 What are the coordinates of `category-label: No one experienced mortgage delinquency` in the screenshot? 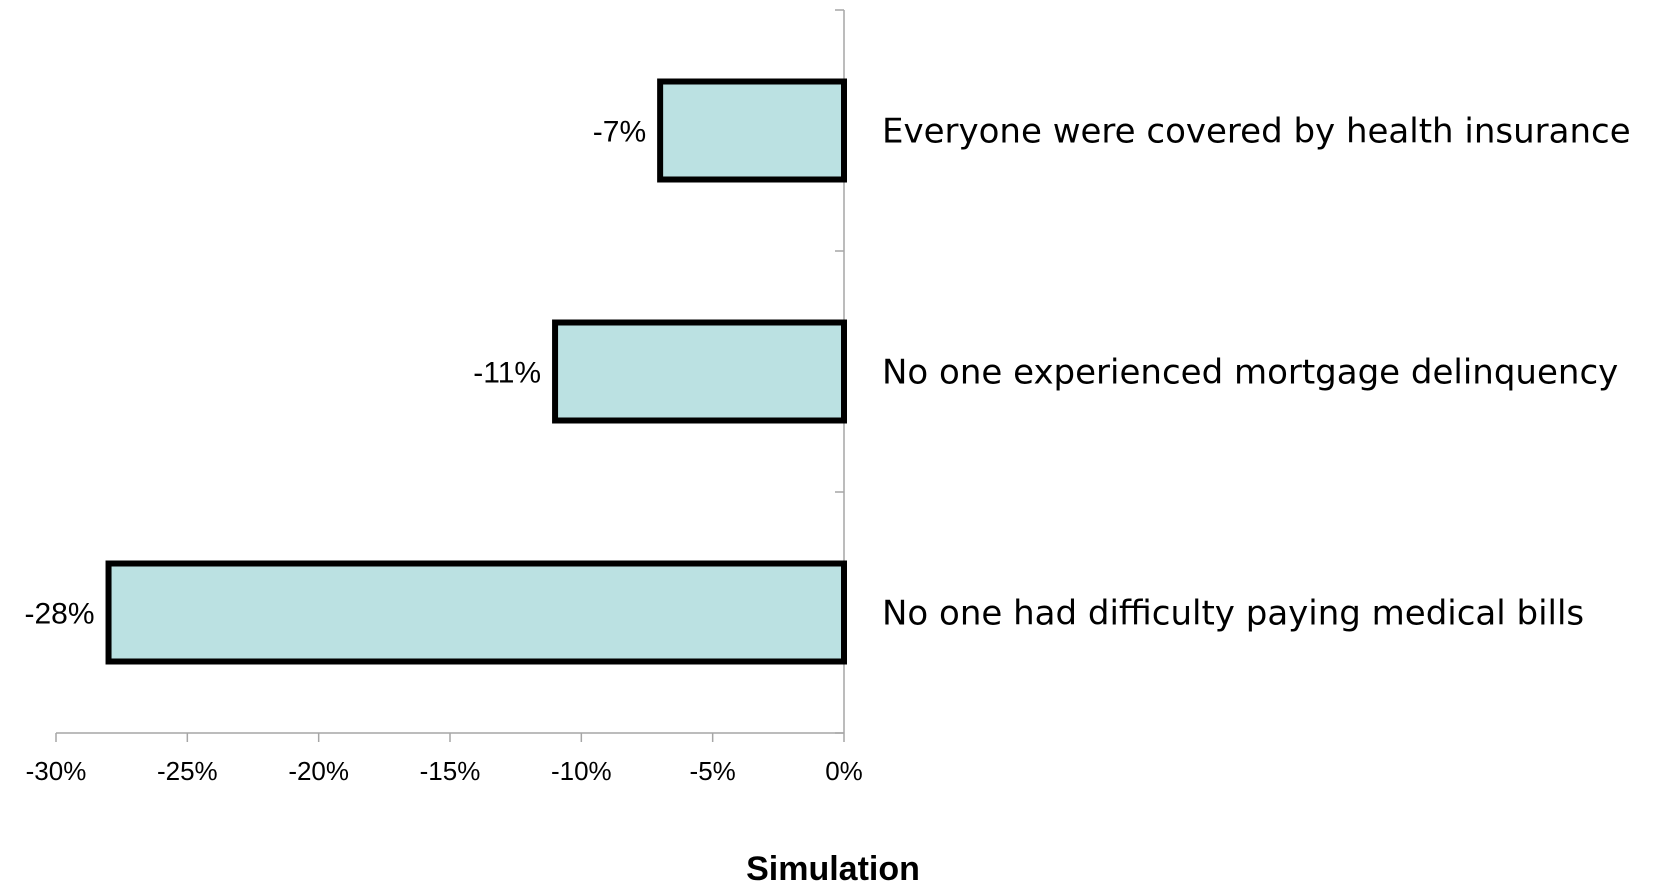 It's located at (1250, 373).